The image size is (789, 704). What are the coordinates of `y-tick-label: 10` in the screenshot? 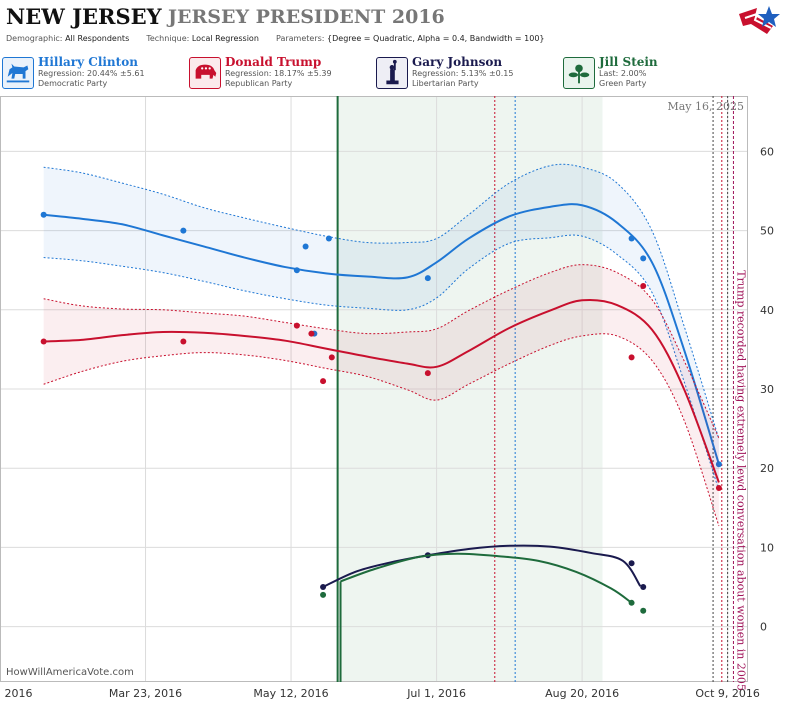 It's located at (767, 547).